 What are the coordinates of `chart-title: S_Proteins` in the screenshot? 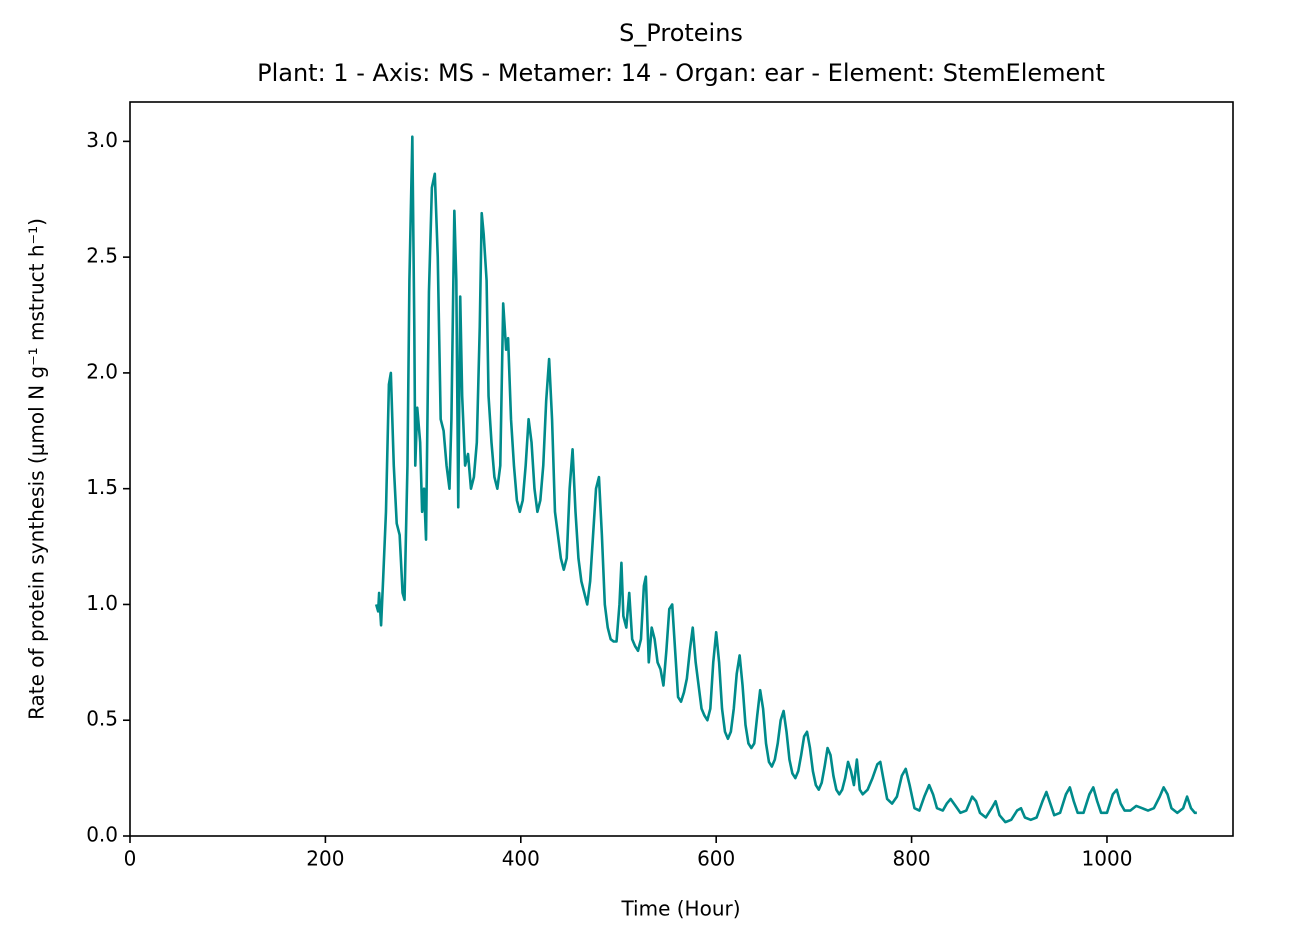 It's located at (681, 33).